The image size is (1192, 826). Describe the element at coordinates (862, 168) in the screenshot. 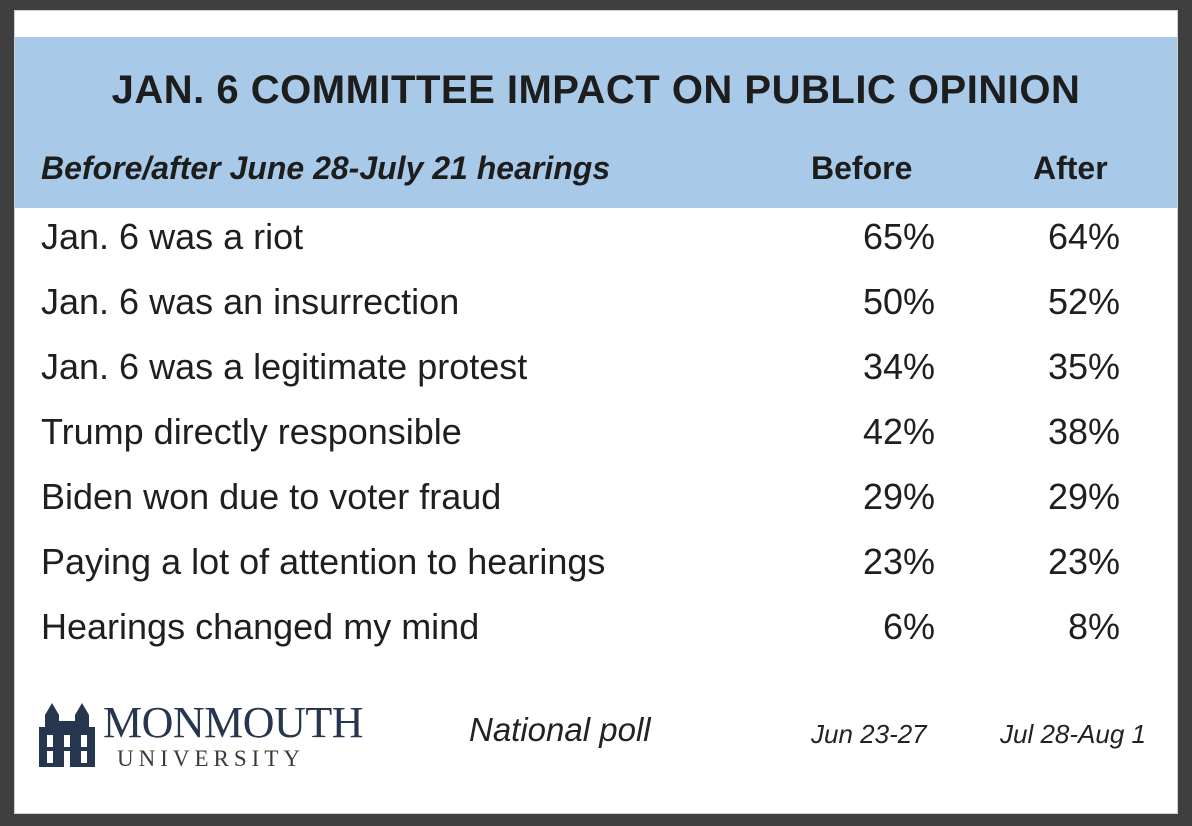

I see `column-header-before: Before` at that location.